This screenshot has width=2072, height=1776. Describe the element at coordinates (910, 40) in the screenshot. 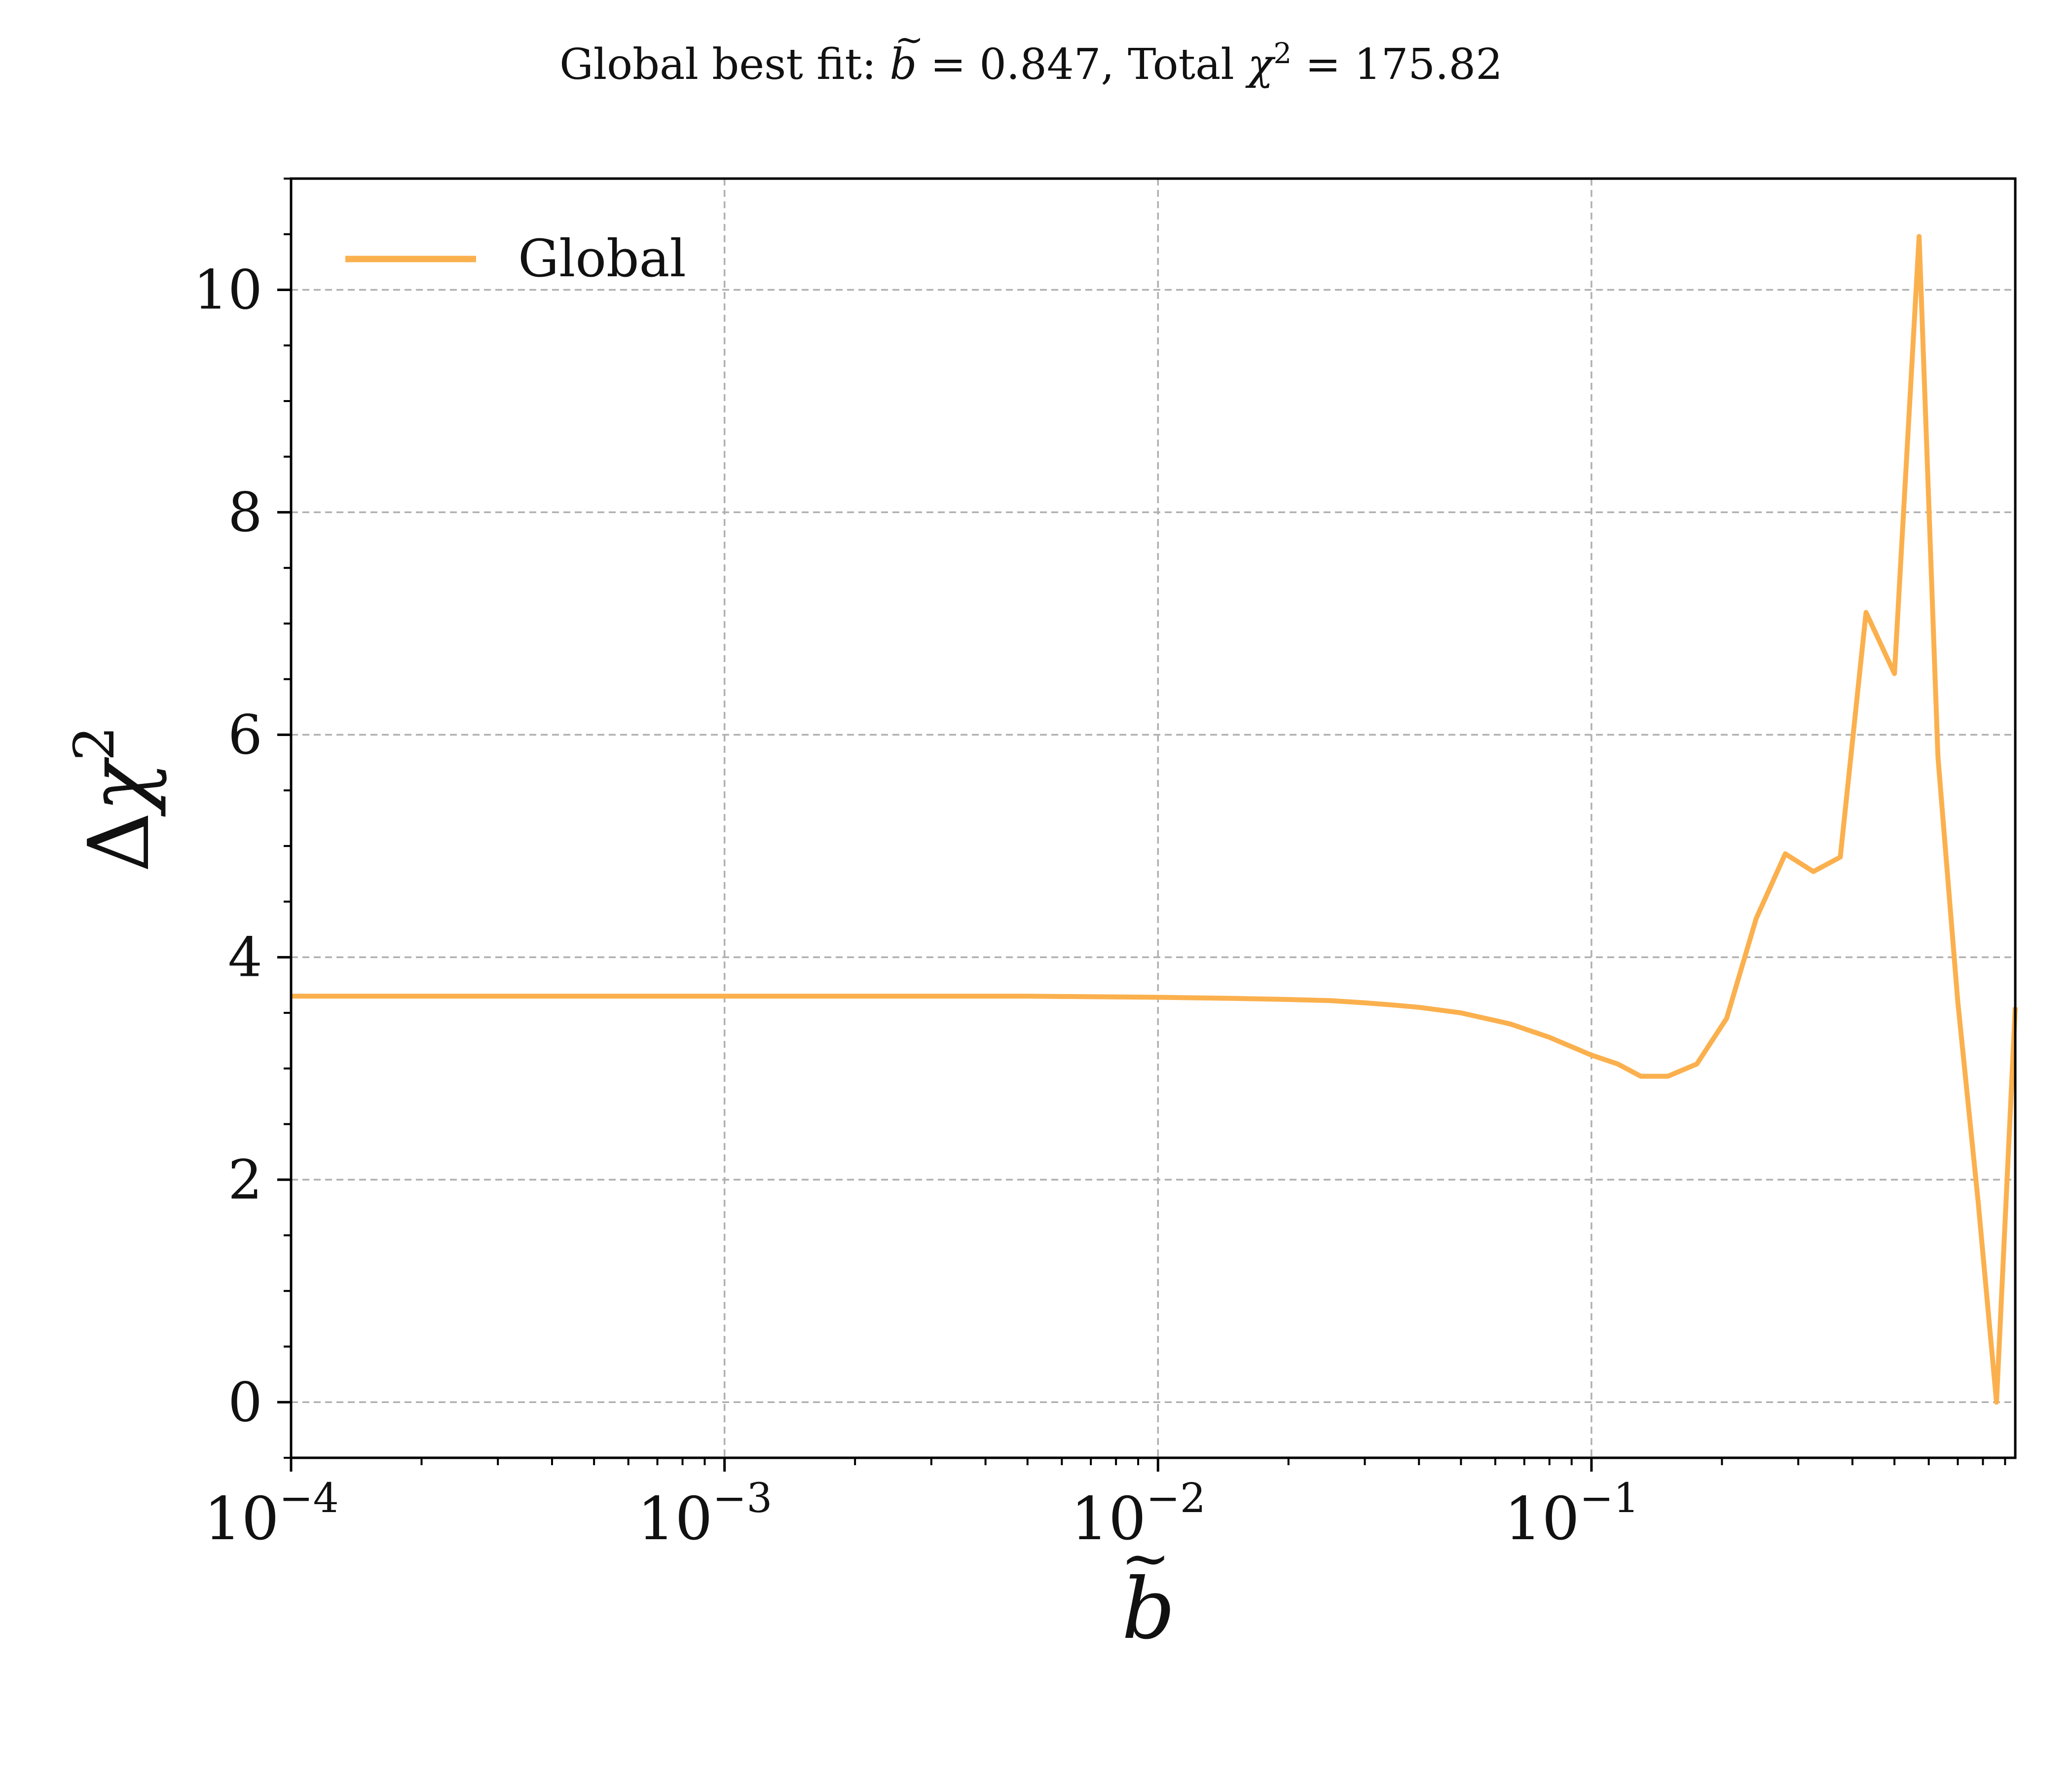

I see `title-b-tilde: ~` at that location.